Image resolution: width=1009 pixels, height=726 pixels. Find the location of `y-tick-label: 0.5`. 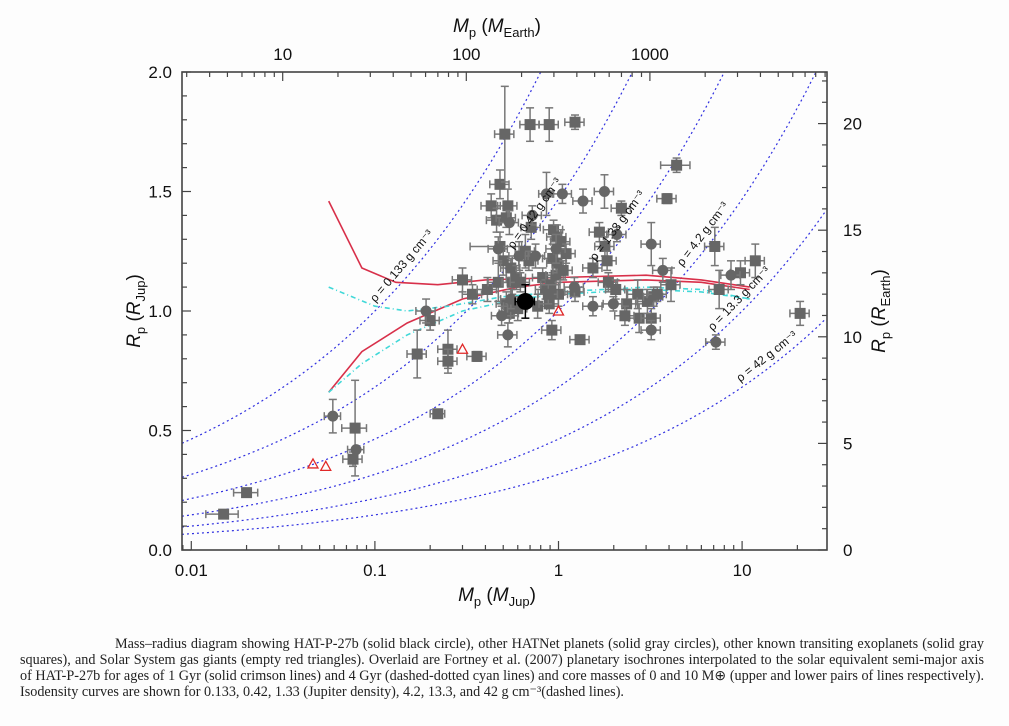

y-tick-label: 0.5 is located at coordinates (160, 431).